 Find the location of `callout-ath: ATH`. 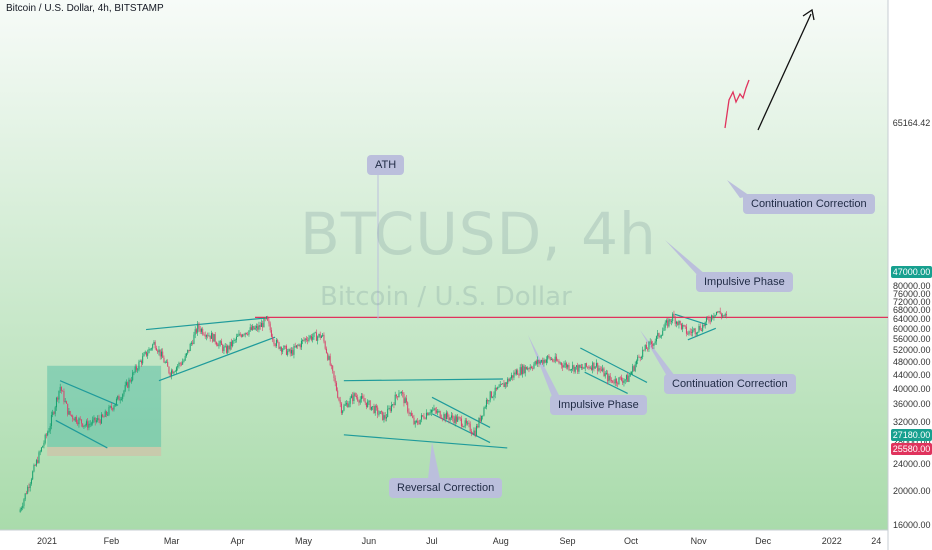

callout-ath: ATH is located at coordinates (386, 165).